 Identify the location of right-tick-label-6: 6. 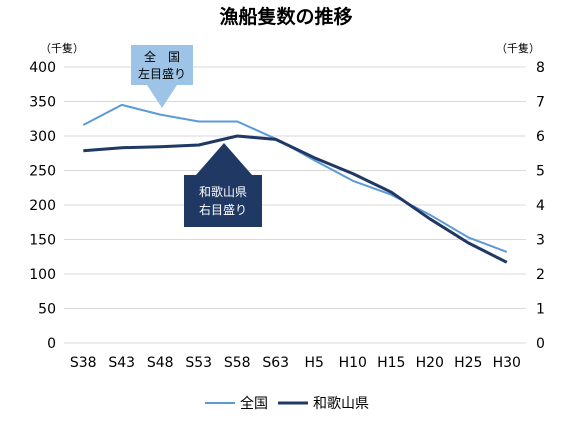
(540, 137).